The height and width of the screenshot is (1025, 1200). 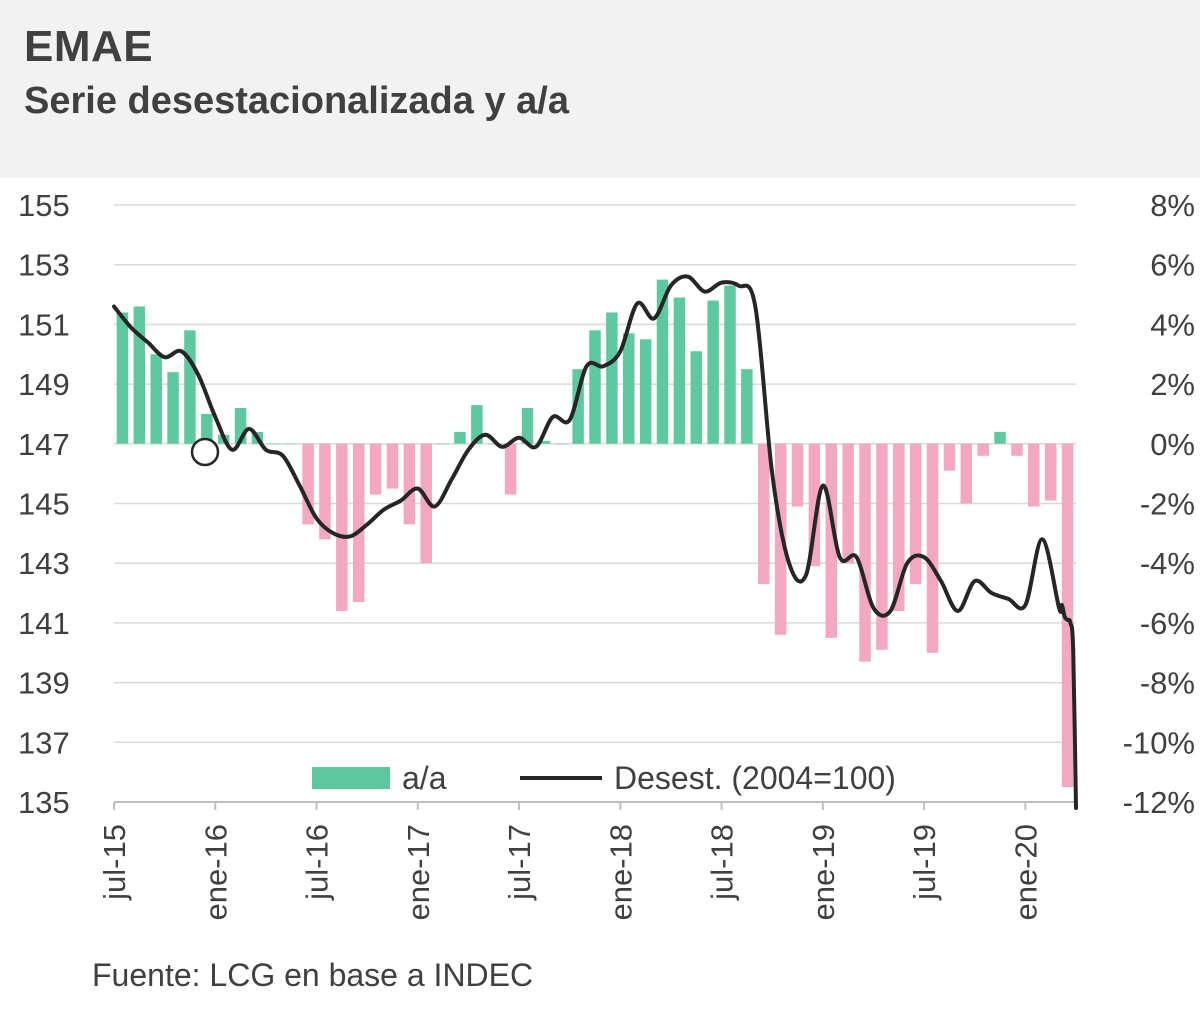 What do you see at coordinates (755, 778) in the screenshot?
I see `legend-label-desest: Desest. (2004=100)` at bounding box center [755, 778].